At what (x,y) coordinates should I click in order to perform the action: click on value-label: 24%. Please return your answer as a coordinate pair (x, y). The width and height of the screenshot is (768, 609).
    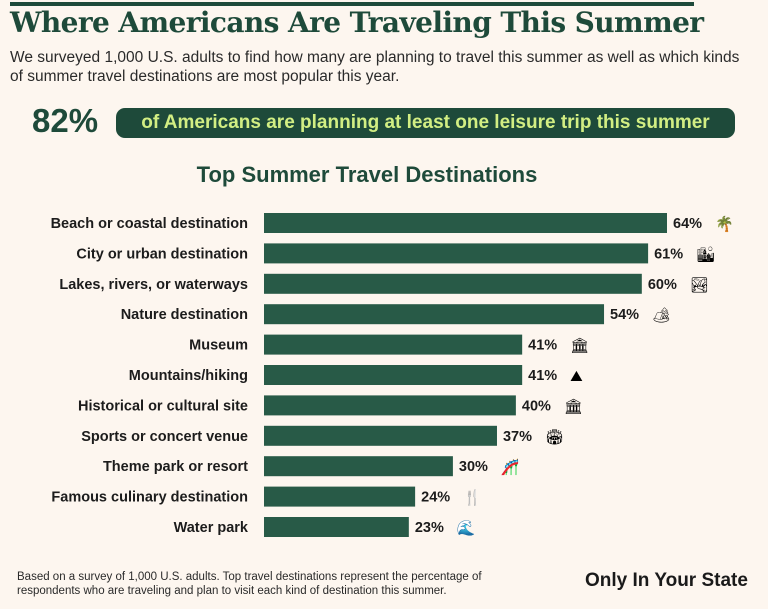
    Looking at the image, I should click on (435, 498).